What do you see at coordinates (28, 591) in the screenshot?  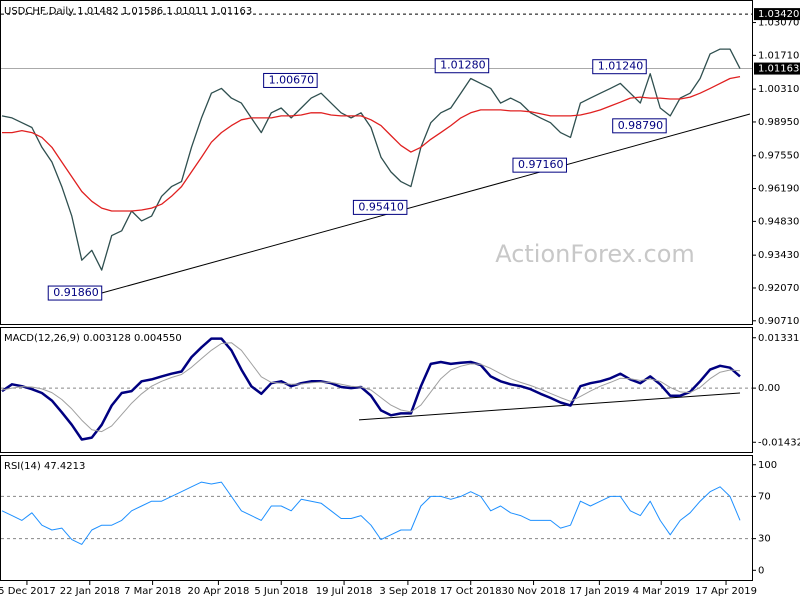 I see `x-tick-label: 5 Dec 2017` at bounding box center [28, 591].